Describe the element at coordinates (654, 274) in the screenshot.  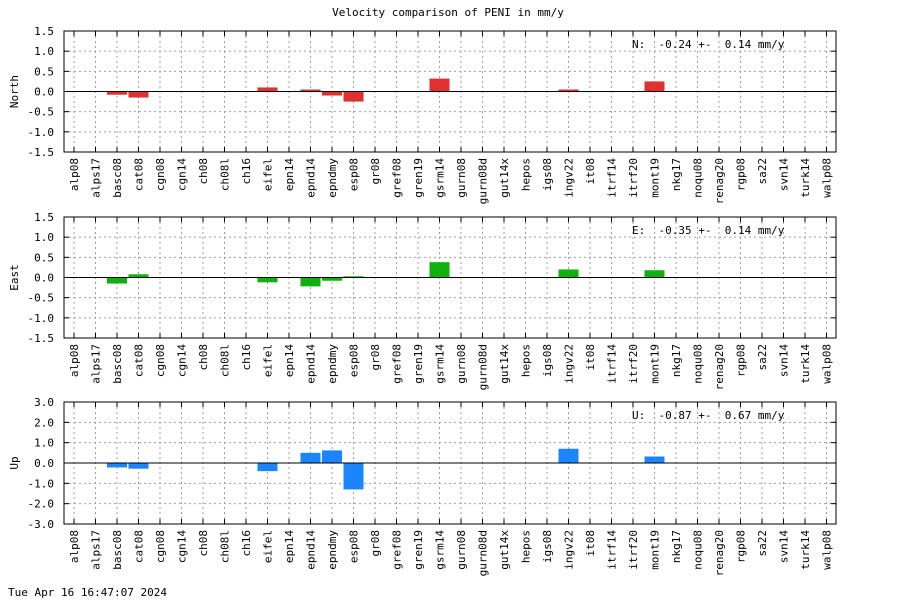
I see `bar-mont19` at that location.